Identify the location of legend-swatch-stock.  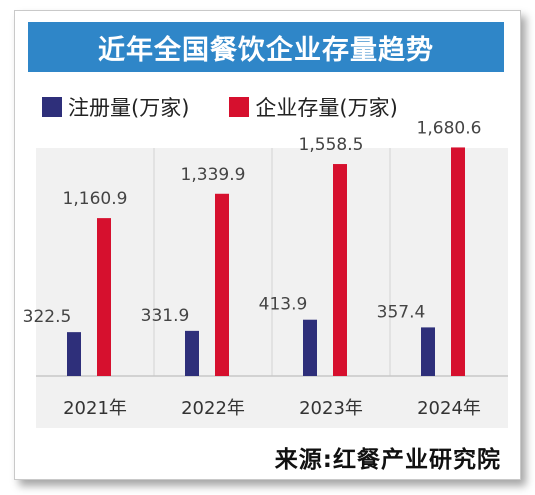
(239, 107).